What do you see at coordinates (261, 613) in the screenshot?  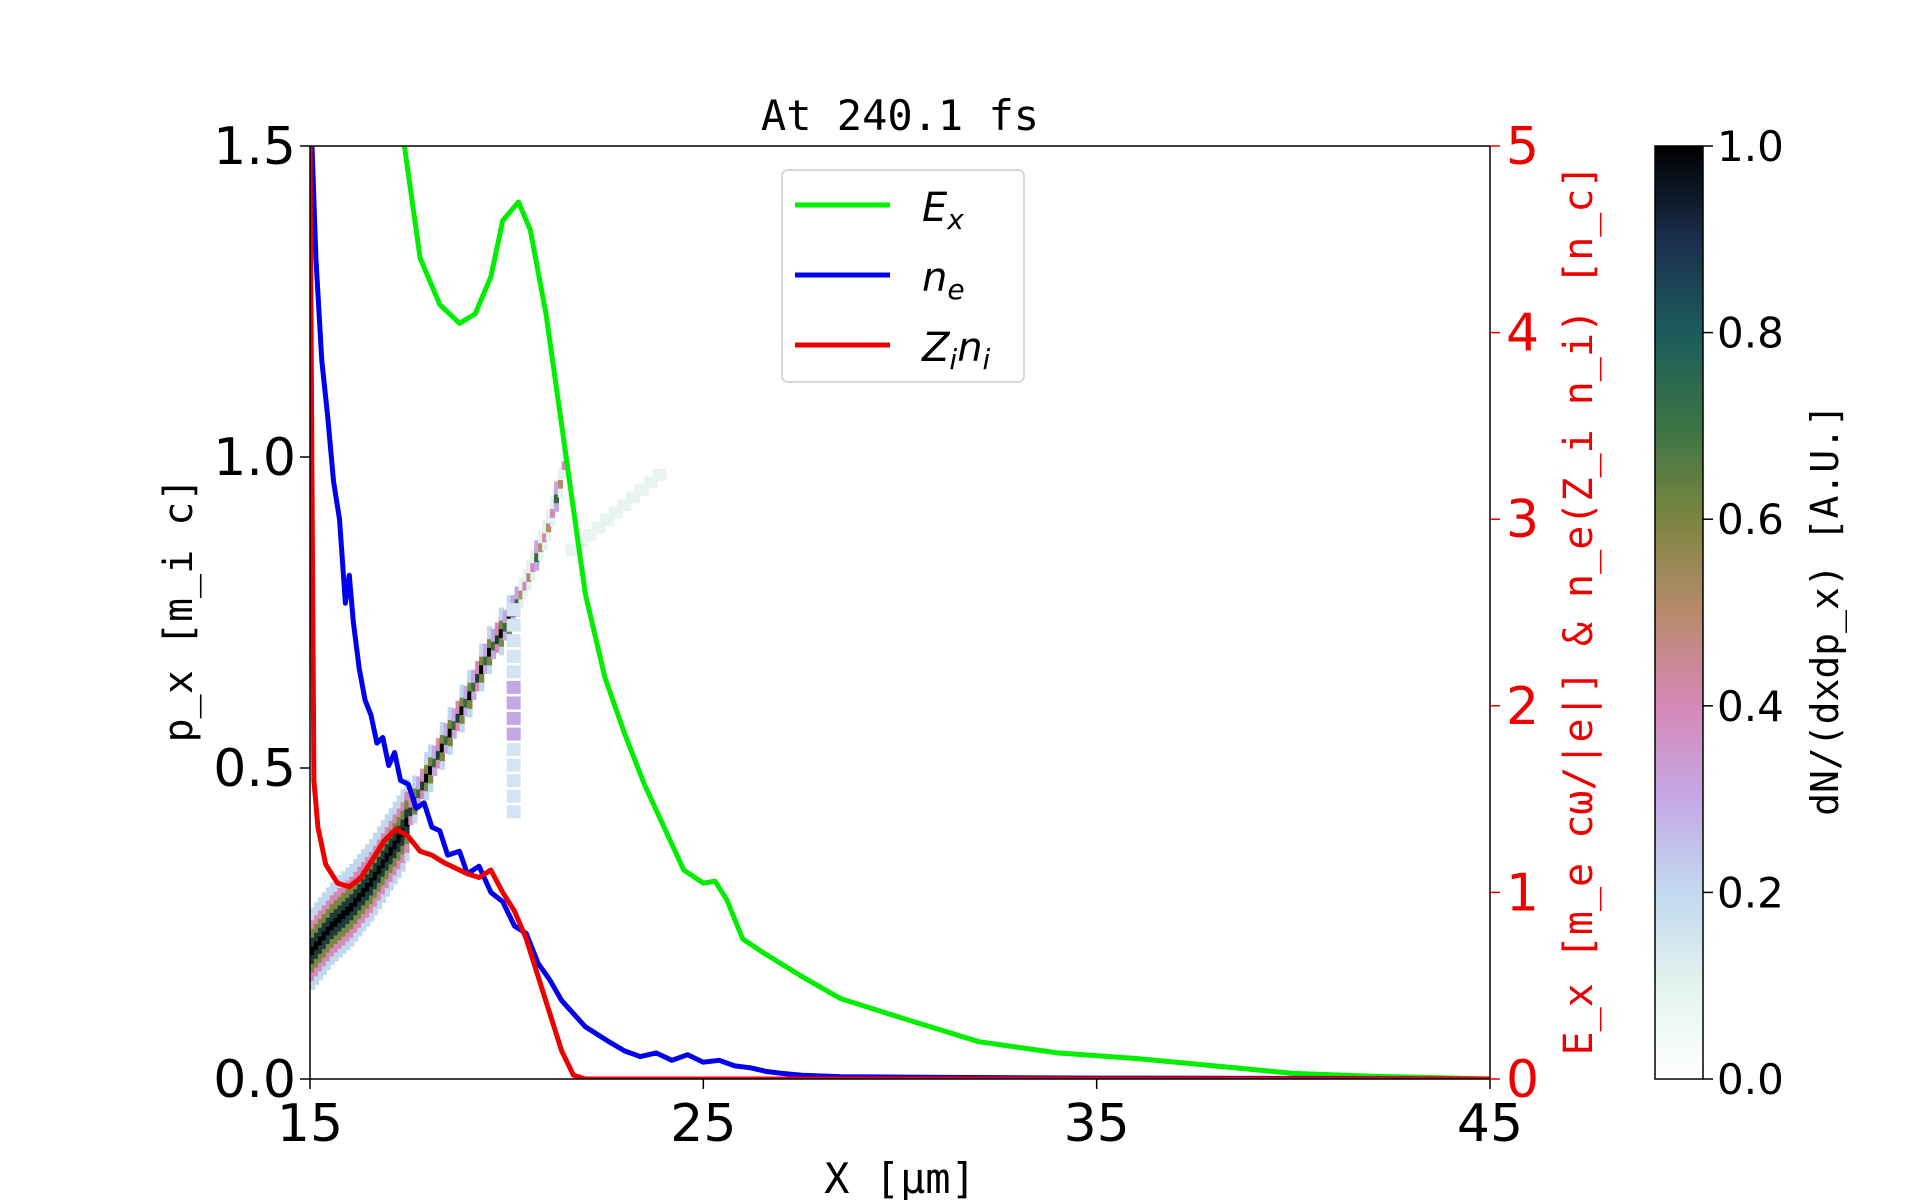 I see `y-axis-left: 0.0 0.5 1.0 1.5` at bounding box center [261, 613].